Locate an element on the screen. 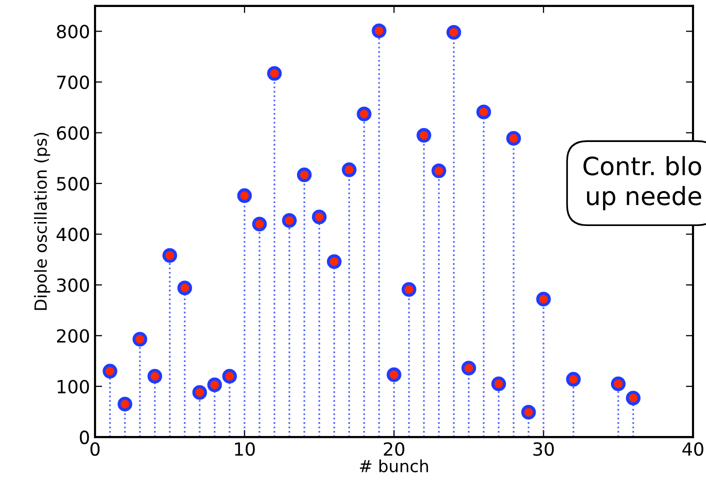 The image size is (706, 495). y-tick-label: 800 is located at coordinates (72, 31).